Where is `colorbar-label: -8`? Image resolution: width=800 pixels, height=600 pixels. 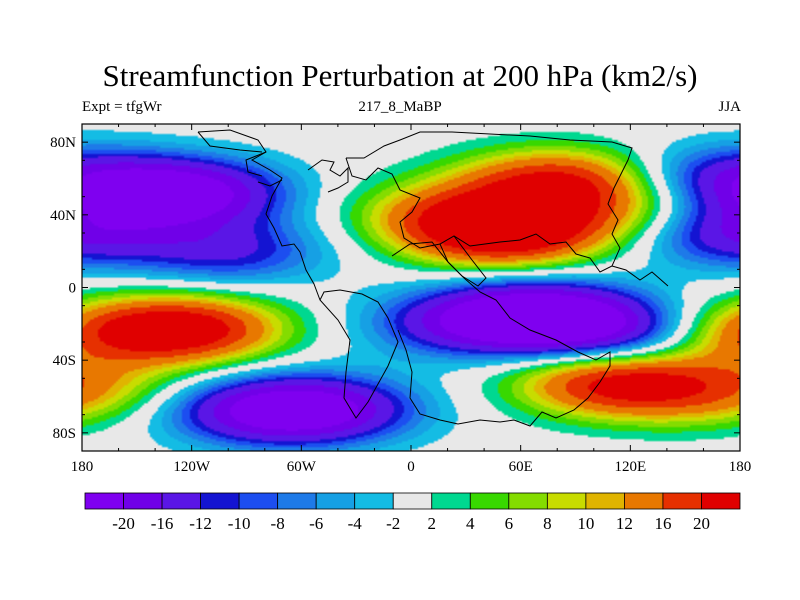
colorbar-label: -8 is located at coordinates (278, 523).